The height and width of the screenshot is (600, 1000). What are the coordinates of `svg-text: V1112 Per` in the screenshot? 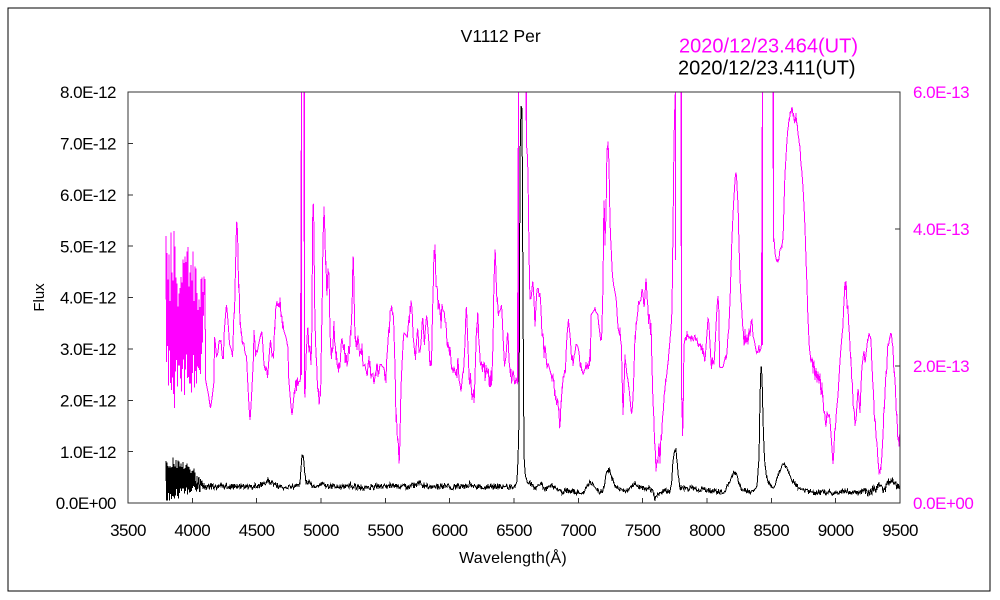 It's located at (501, 36).